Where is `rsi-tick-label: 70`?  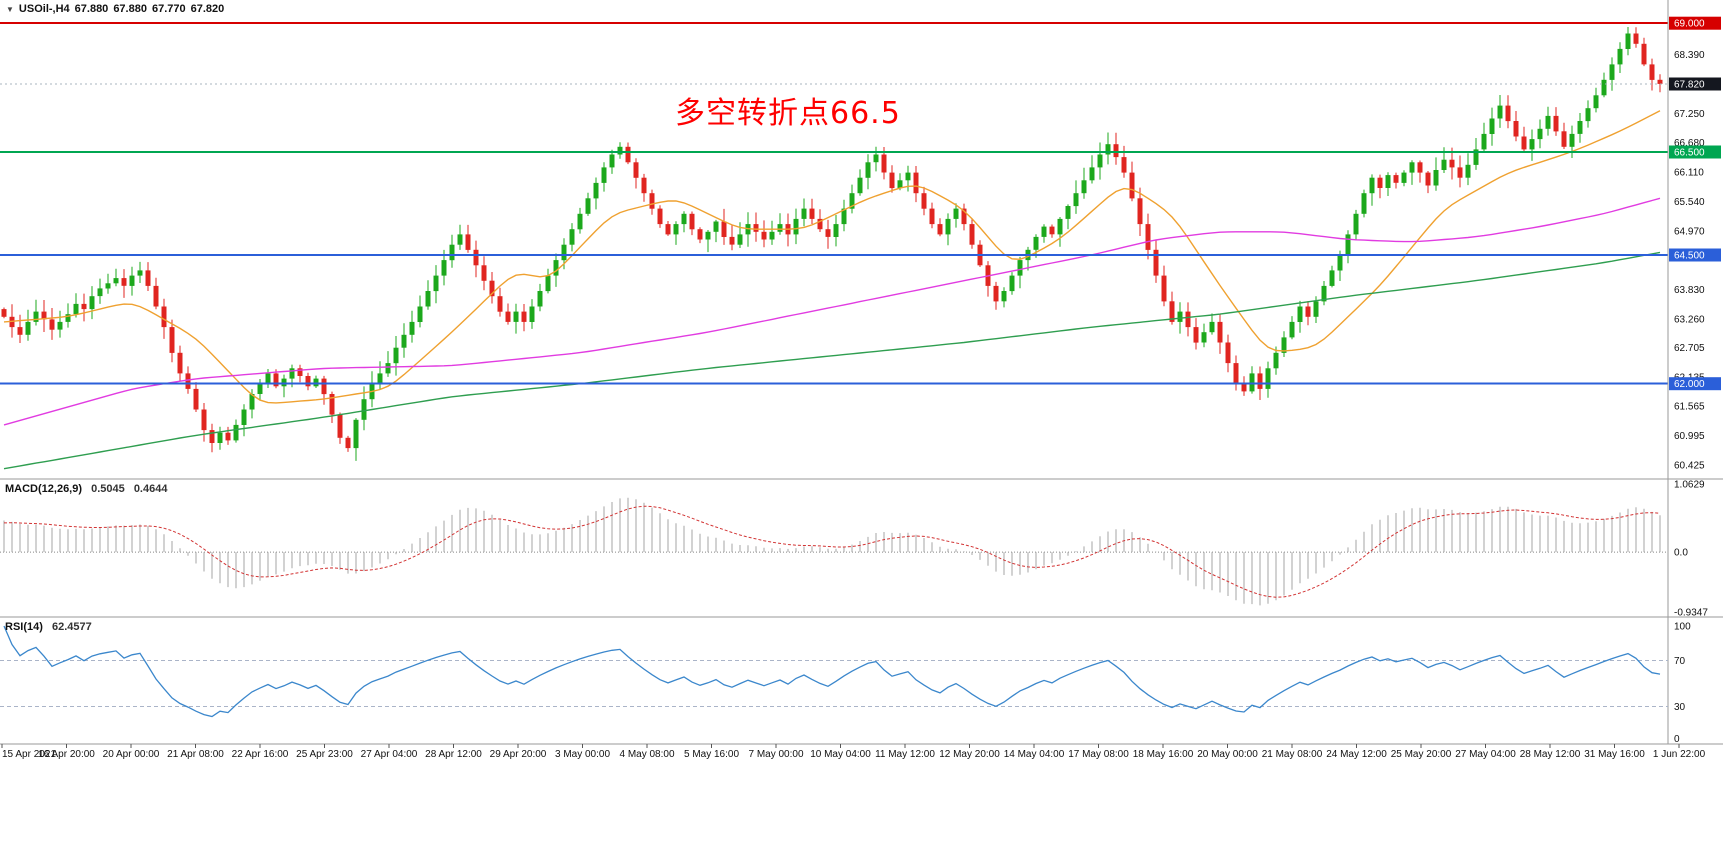
rsi-tick-label: 70 is located at coordinates (1680, 661).